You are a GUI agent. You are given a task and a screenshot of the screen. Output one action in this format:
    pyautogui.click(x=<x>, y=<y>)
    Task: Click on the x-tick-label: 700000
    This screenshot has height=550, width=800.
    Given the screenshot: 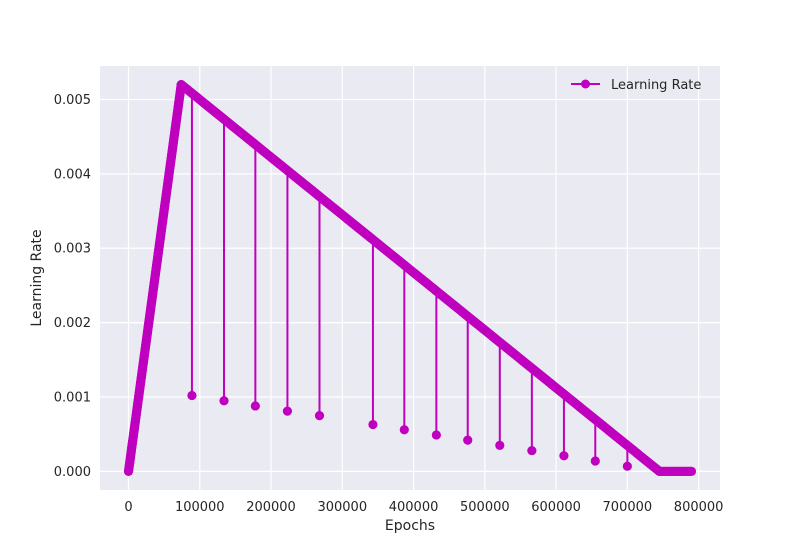 What is the action you would take?
    pyautogui.click(x=628, y=507)
    